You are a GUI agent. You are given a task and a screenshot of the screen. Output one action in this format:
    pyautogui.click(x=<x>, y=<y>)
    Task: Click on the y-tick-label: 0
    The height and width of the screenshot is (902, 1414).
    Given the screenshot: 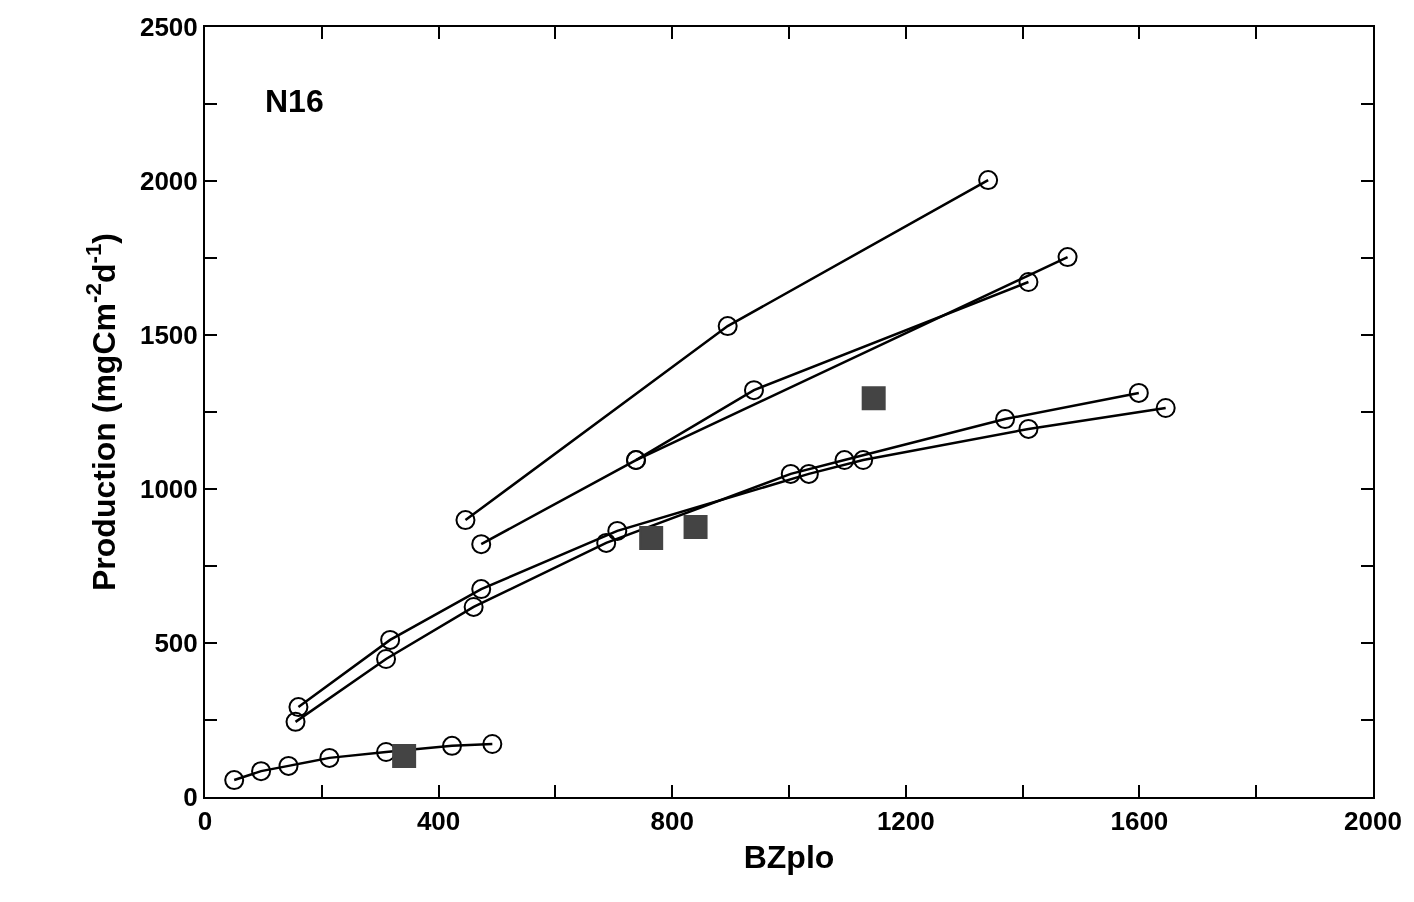 What is the action you would take?
    pyautogui.click(x=190, y=797)
    